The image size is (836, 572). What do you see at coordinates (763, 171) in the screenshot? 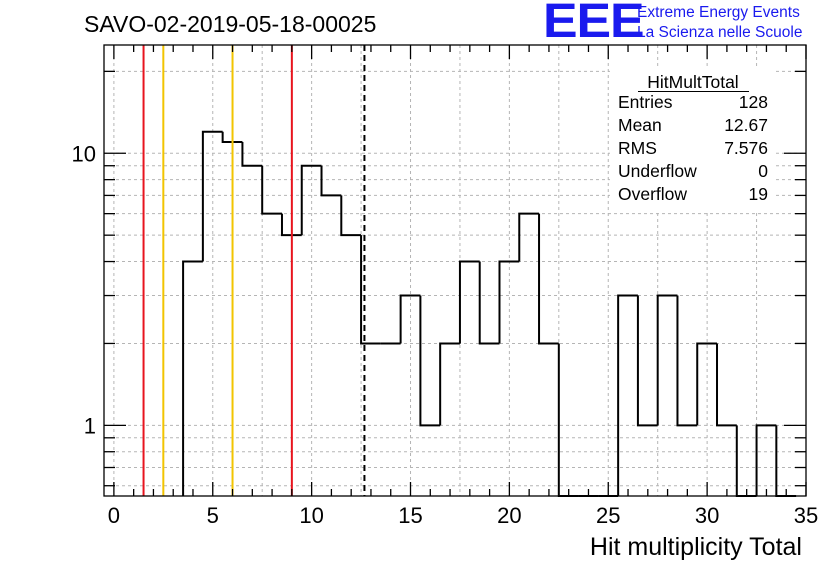
I see `stats-value: 0` at bounding box center [763, 171].